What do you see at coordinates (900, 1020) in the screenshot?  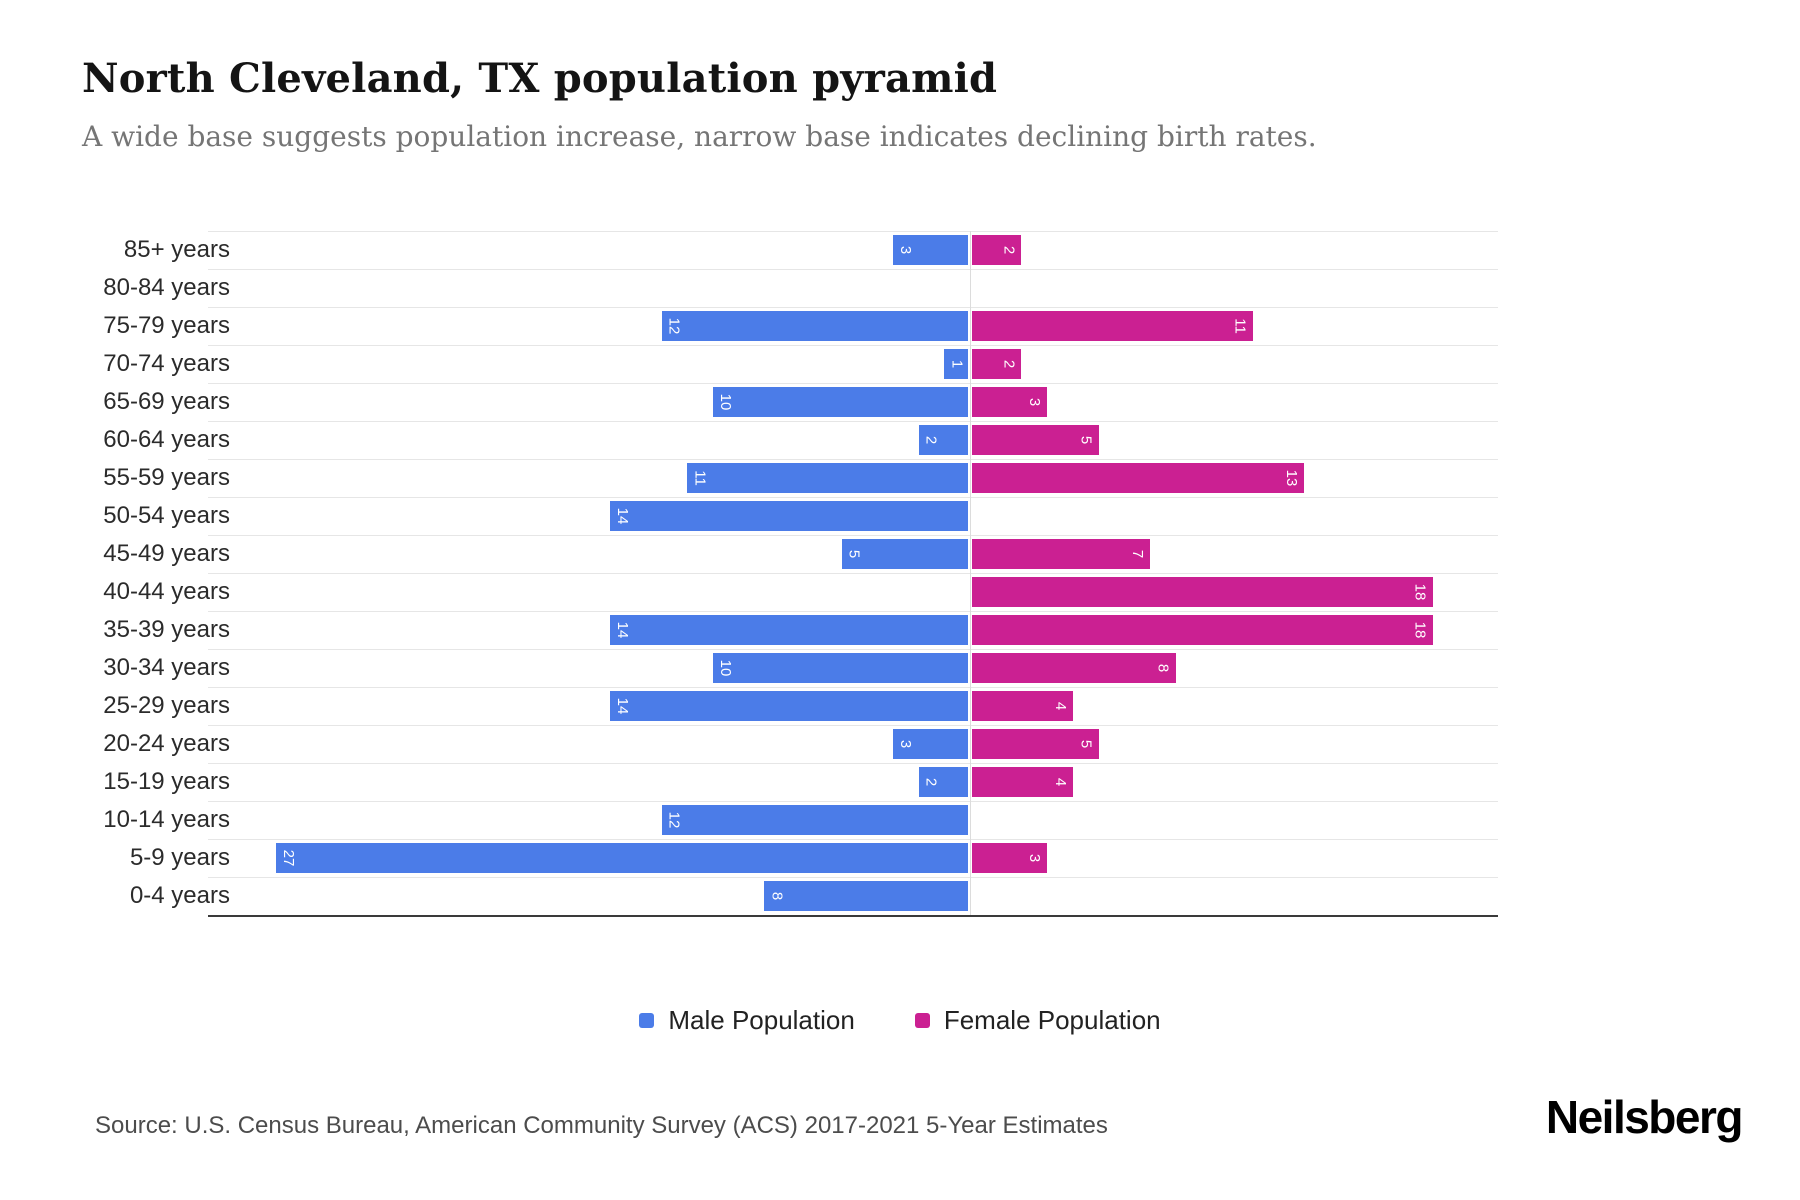 I see `chart-legend: Male Population Female Population` at bounding box center [900, 1020].